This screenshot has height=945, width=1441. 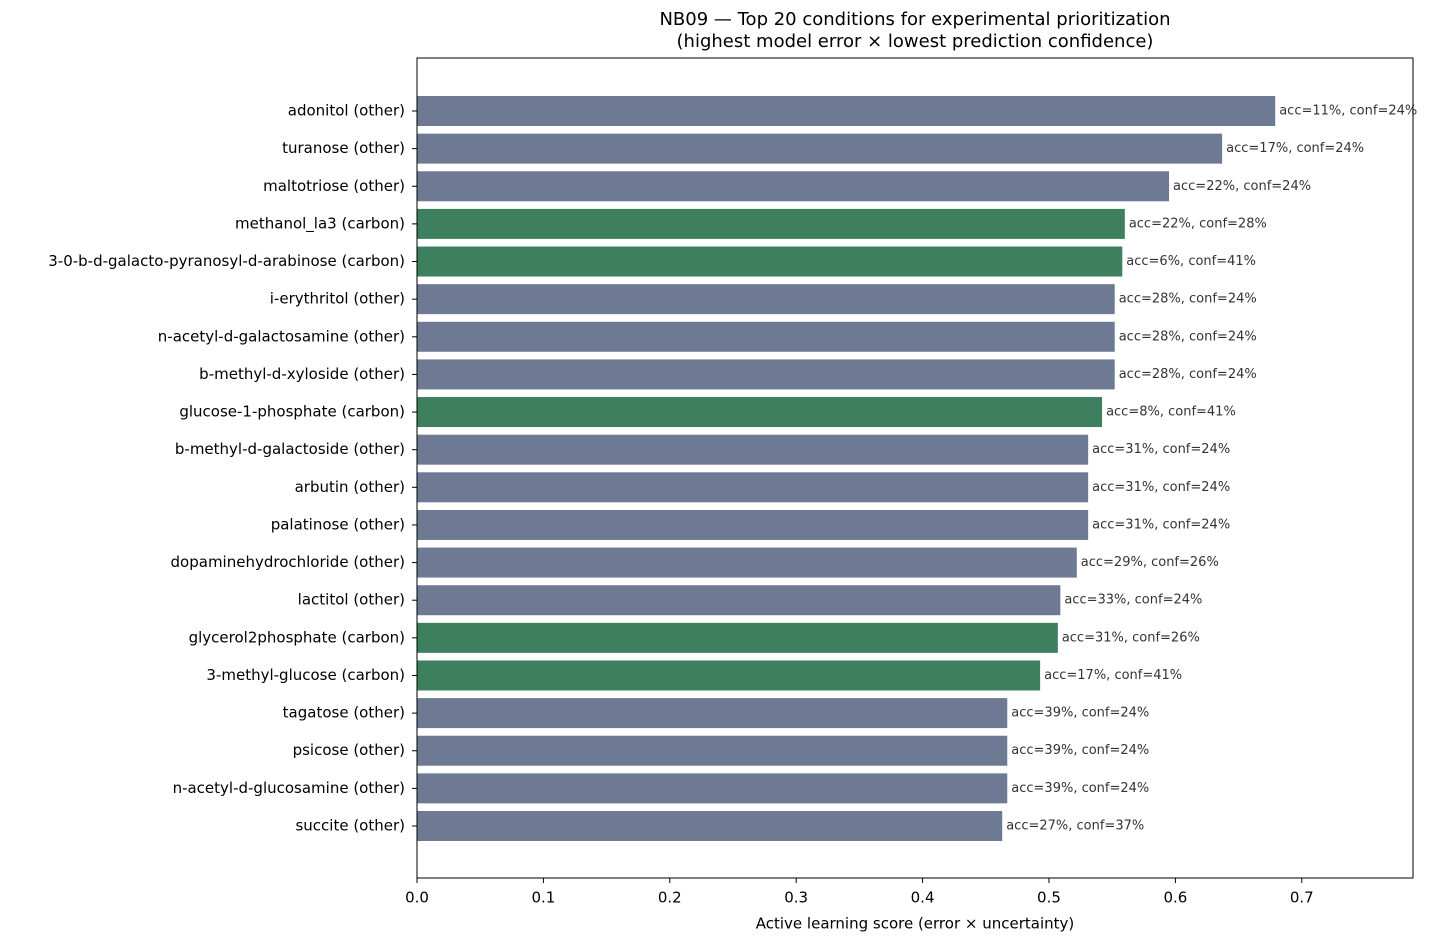 What do you see at coordinates (343, 148) in the screenshot?
I see `y-tick-label: turanose (other)` at bounding box center [343, 148].